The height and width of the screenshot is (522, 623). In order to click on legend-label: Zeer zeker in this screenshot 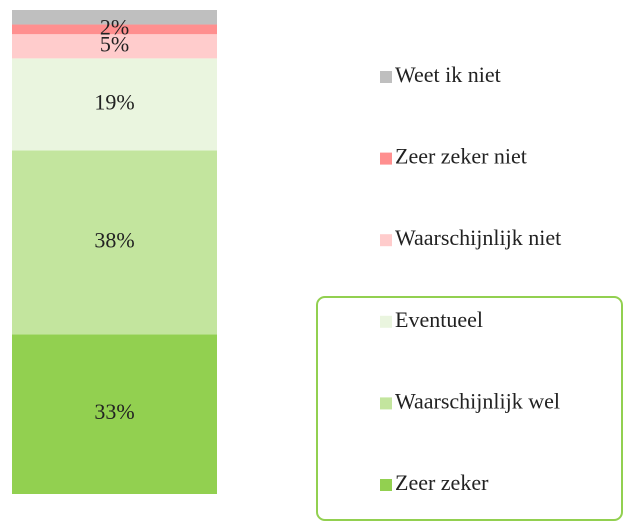, I will do `click(442, 482)`.